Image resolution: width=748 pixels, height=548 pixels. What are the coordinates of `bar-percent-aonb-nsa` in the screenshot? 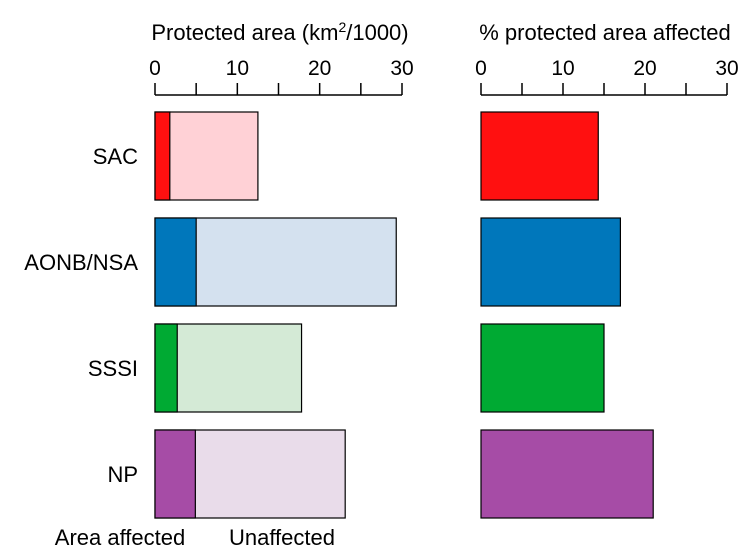 It's located at (550, 262).